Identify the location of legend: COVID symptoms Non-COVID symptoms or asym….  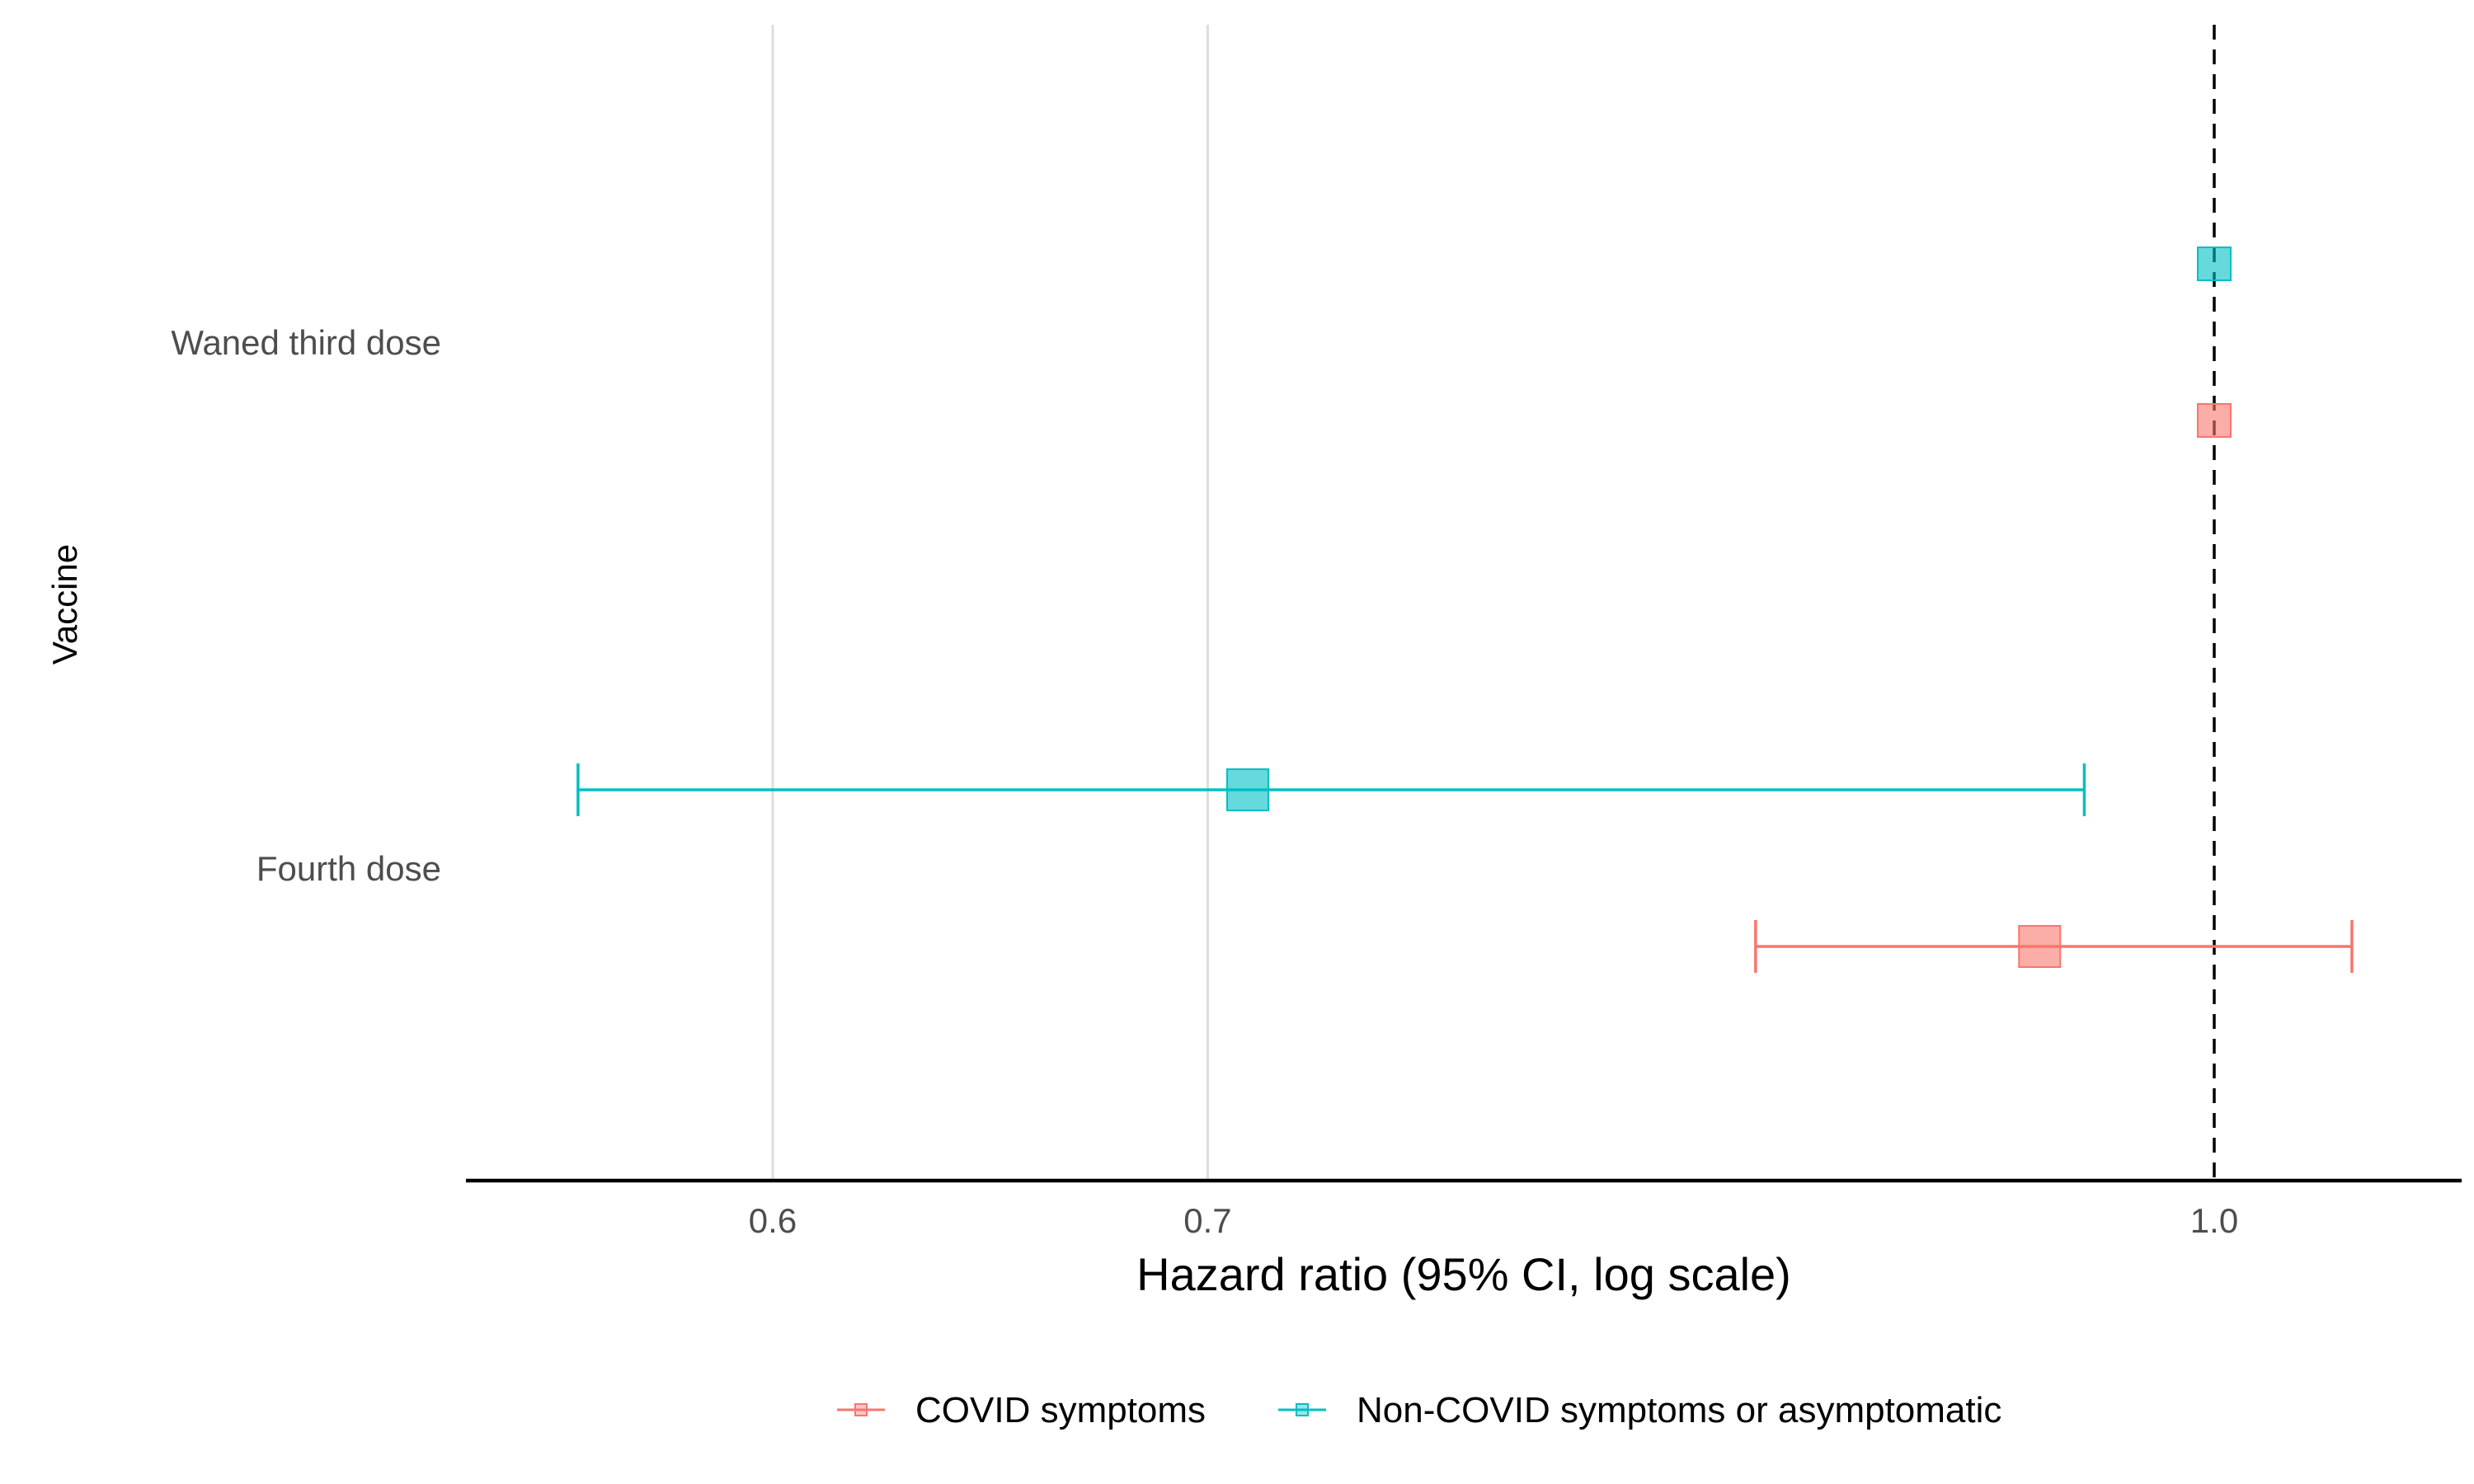
(1419, 1410).